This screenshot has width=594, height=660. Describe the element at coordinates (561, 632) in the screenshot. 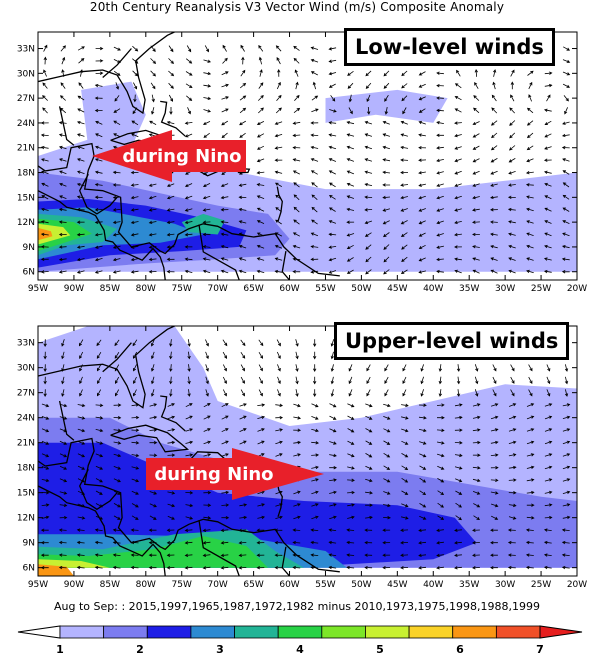

I see `colorbar-high-end` at that location.